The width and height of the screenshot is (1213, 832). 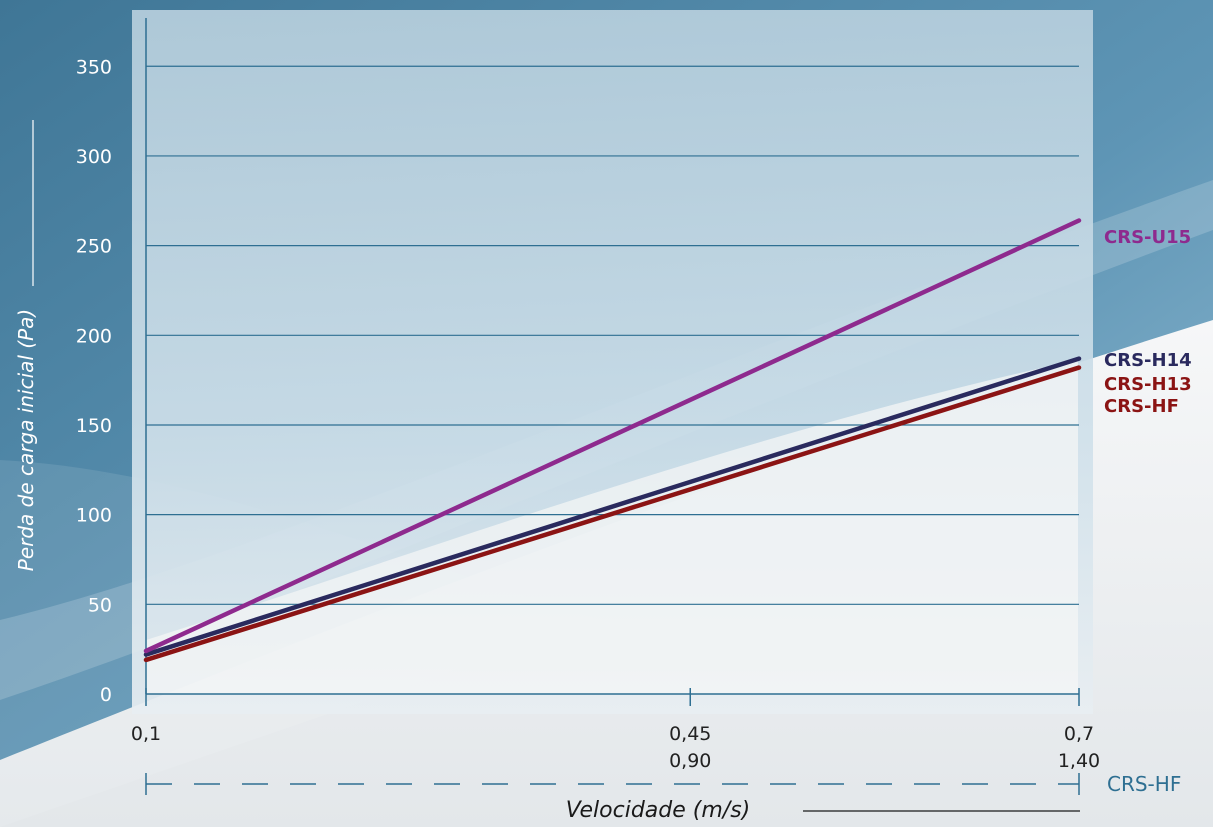 What do you see at coordinates (690, 761) in the screenshot?
I see `x-tick-secondary-label-0,90: 0,90` at bounding box center [690, 761].